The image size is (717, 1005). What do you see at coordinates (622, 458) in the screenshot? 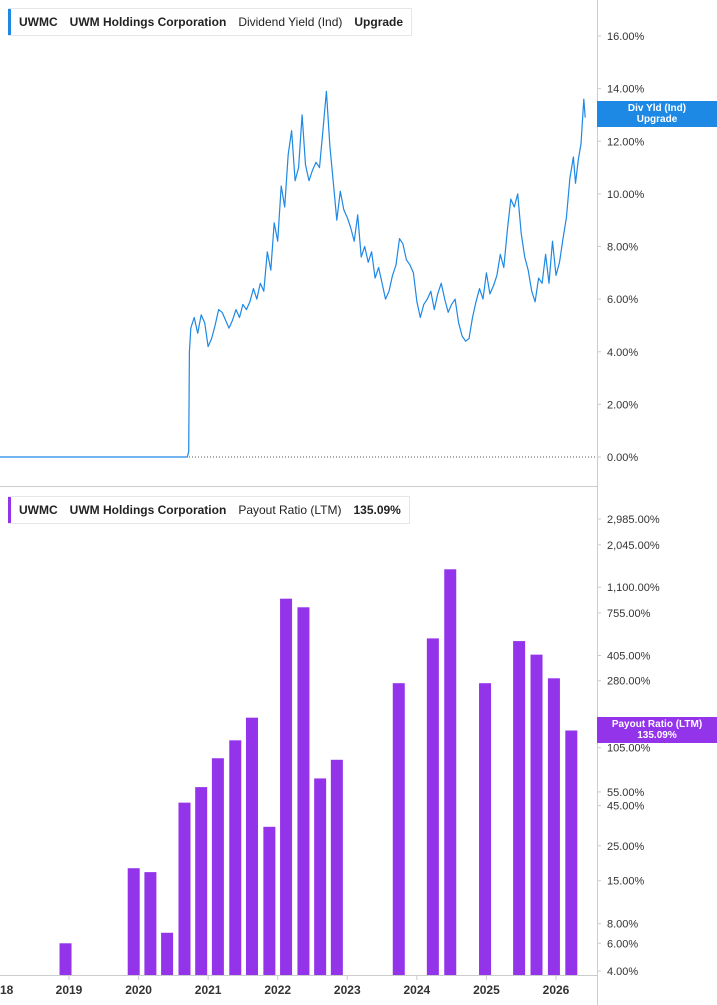
I see `y-tick-label: 0.00%` at bounding box center [622, 458].